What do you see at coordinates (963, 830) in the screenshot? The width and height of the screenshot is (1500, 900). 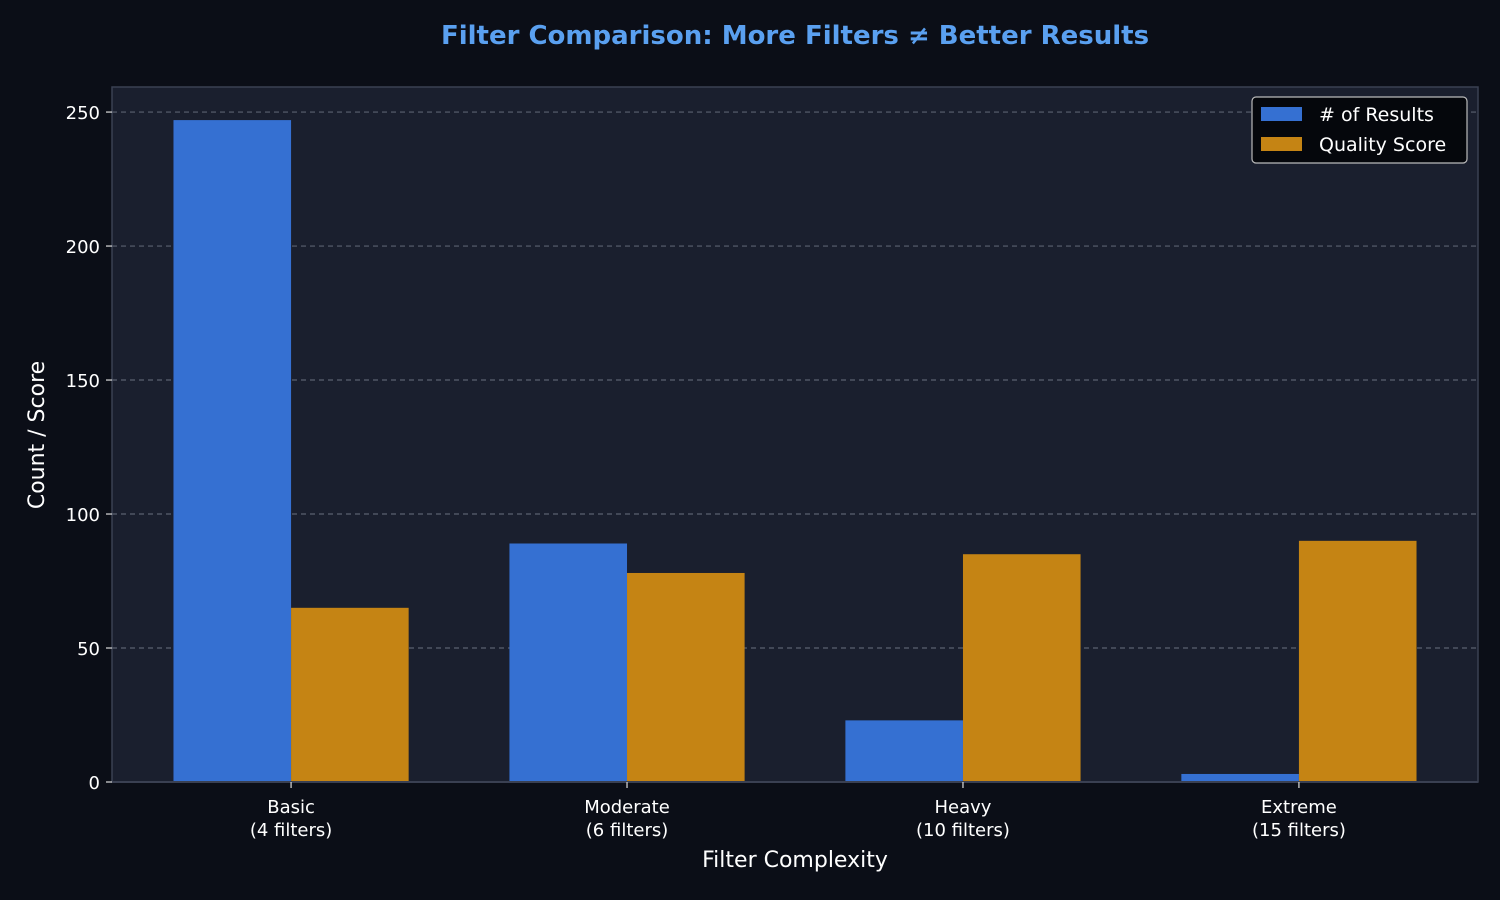 I see `x-tick-label: (10 filters)` at bounding box center [963, 830].